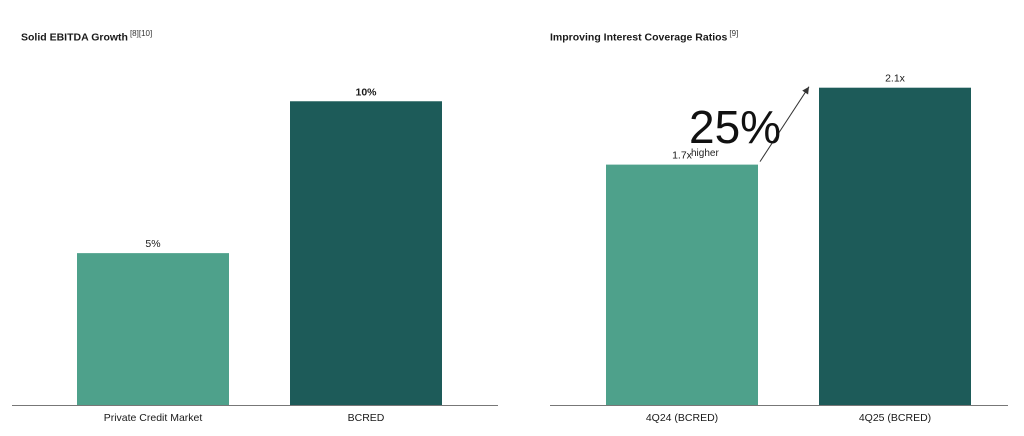 This screenshot has width=1024, height=436. Describe the element at coordinates (153, 418) in the screenshot. I see `x-tick-label: Private Credit Market` at that location.